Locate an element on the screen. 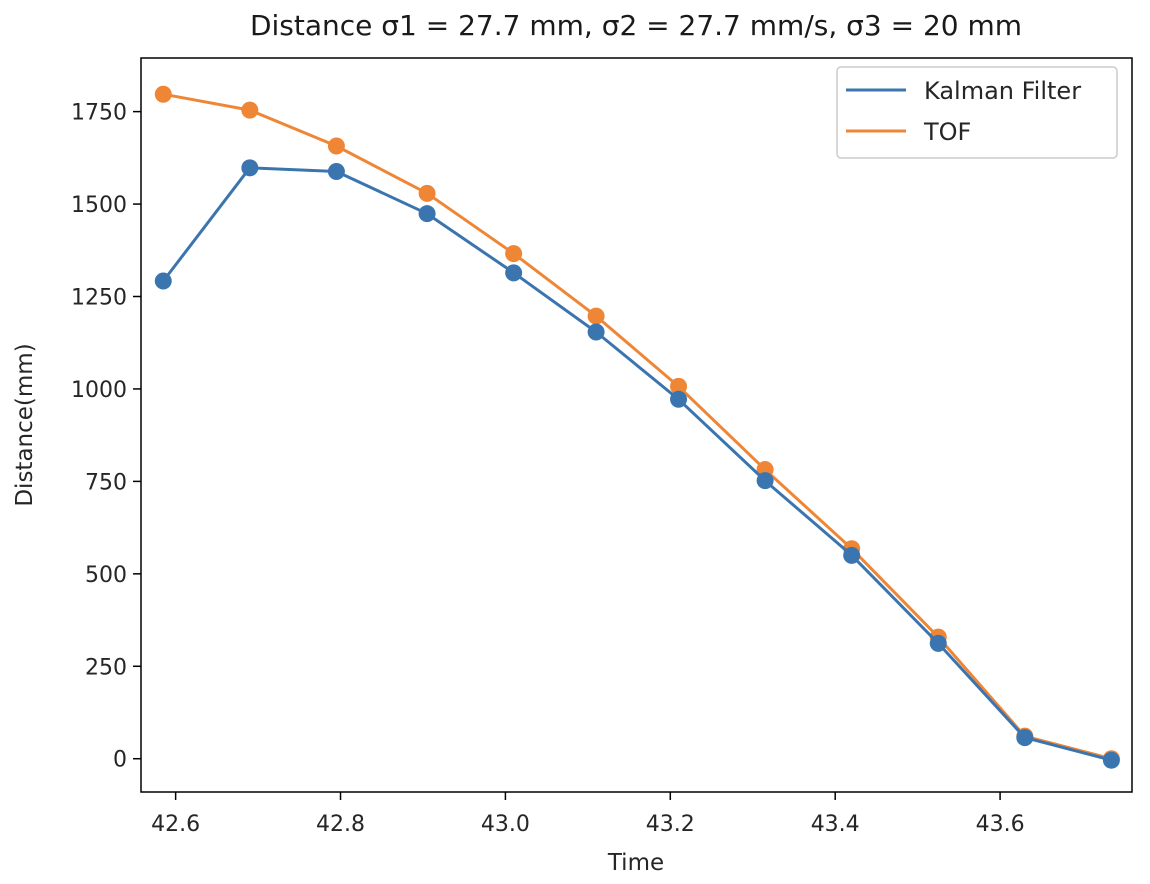 The width and height of the screenshot is (1150, 884). x-tick-label: 43.6 is located at coordinates (1000, 824).